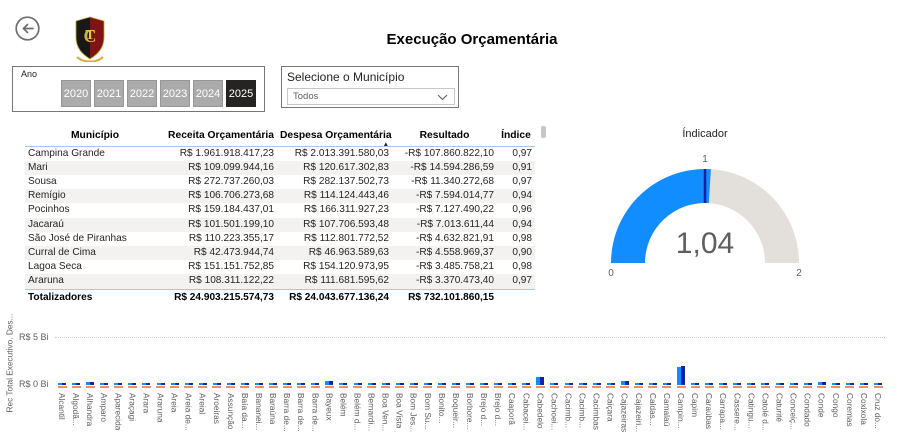  What do you see at coordinates (444, 136) in the screenshot?
I see `column-header: Resultado` at bounding box center [444, 136].